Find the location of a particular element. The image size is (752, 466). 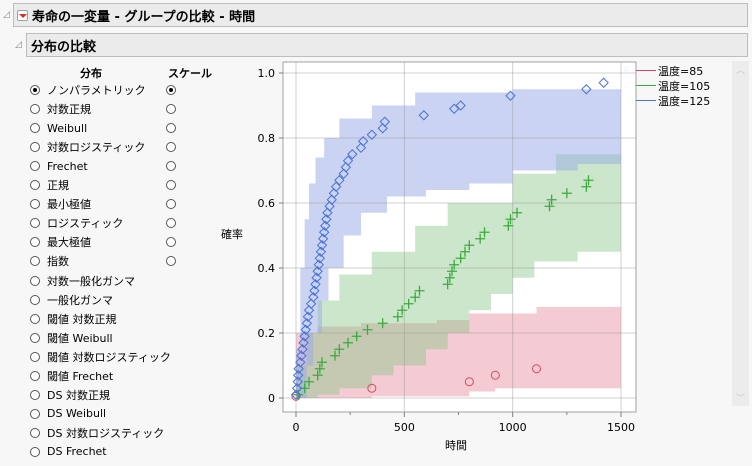

report-header: 寿命の一変量 - グループの比較 - 時間 is located at coordinates (380, 15).